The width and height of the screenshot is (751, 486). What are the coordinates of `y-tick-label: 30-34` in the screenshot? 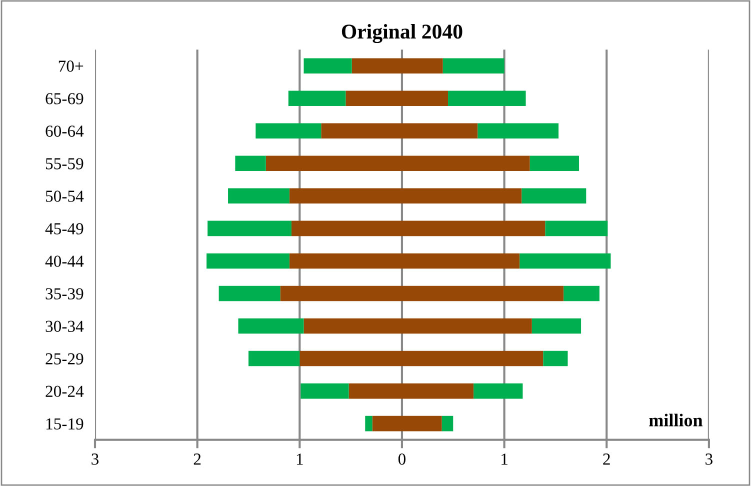 It's located at (65, 326).